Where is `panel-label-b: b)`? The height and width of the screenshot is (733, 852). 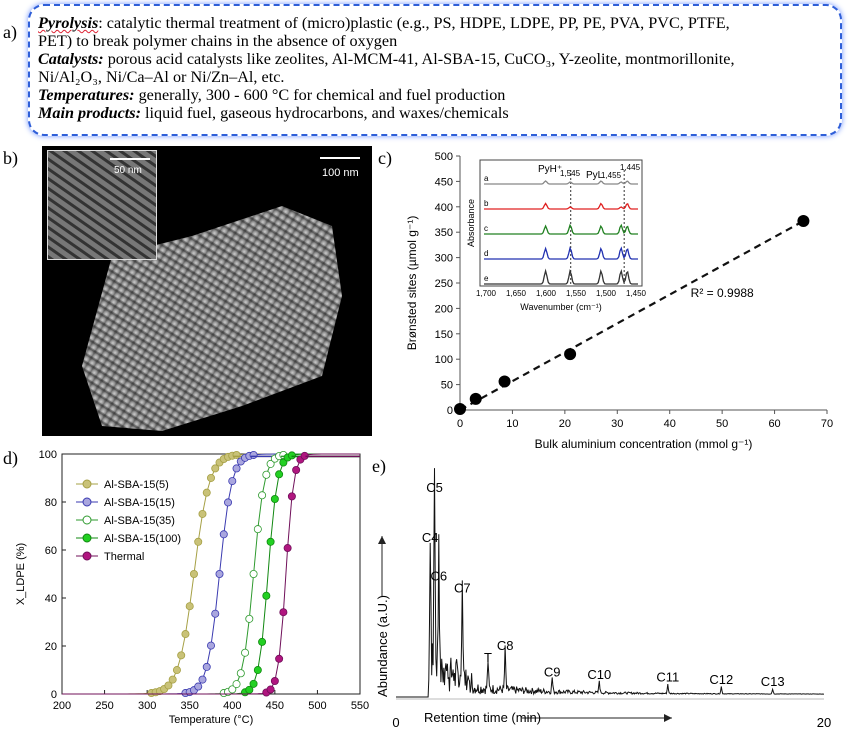
panel-label-b: b) is located at coordinates (10, 158).